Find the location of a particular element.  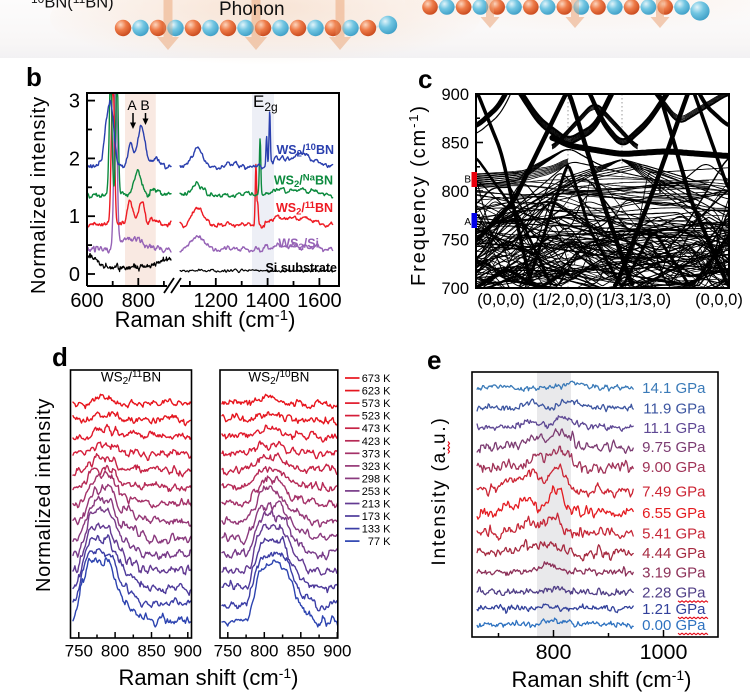

svg-text: 600 is located at coordinates (86, 301).